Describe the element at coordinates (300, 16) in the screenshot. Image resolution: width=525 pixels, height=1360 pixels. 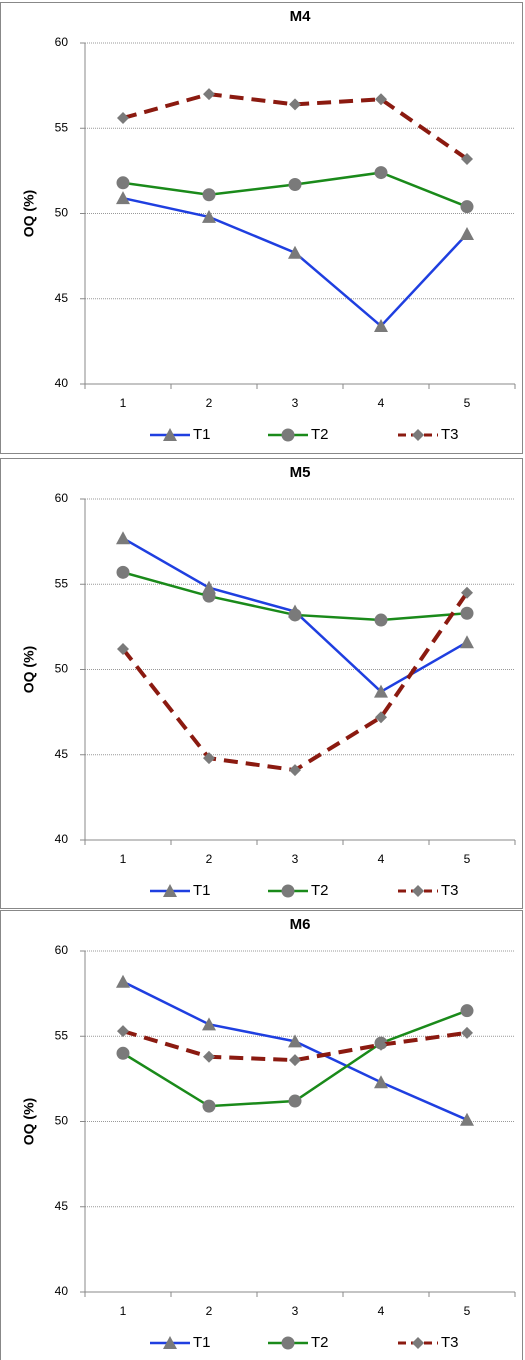
I see `chart-title: M4` at that location.